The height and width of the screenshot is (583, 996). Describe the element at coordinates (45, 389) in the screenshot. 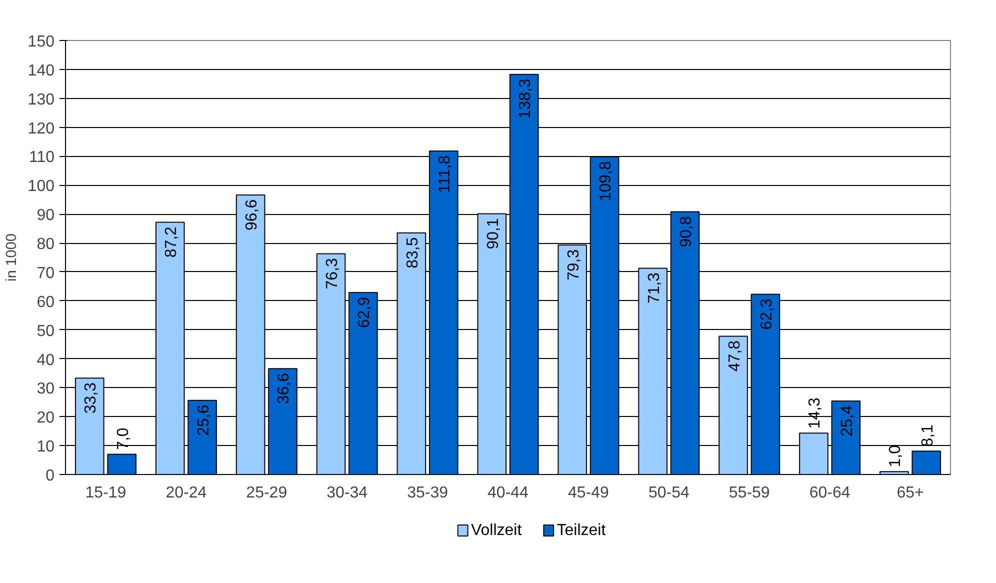

I see `y-tick-label: 30` at that location.